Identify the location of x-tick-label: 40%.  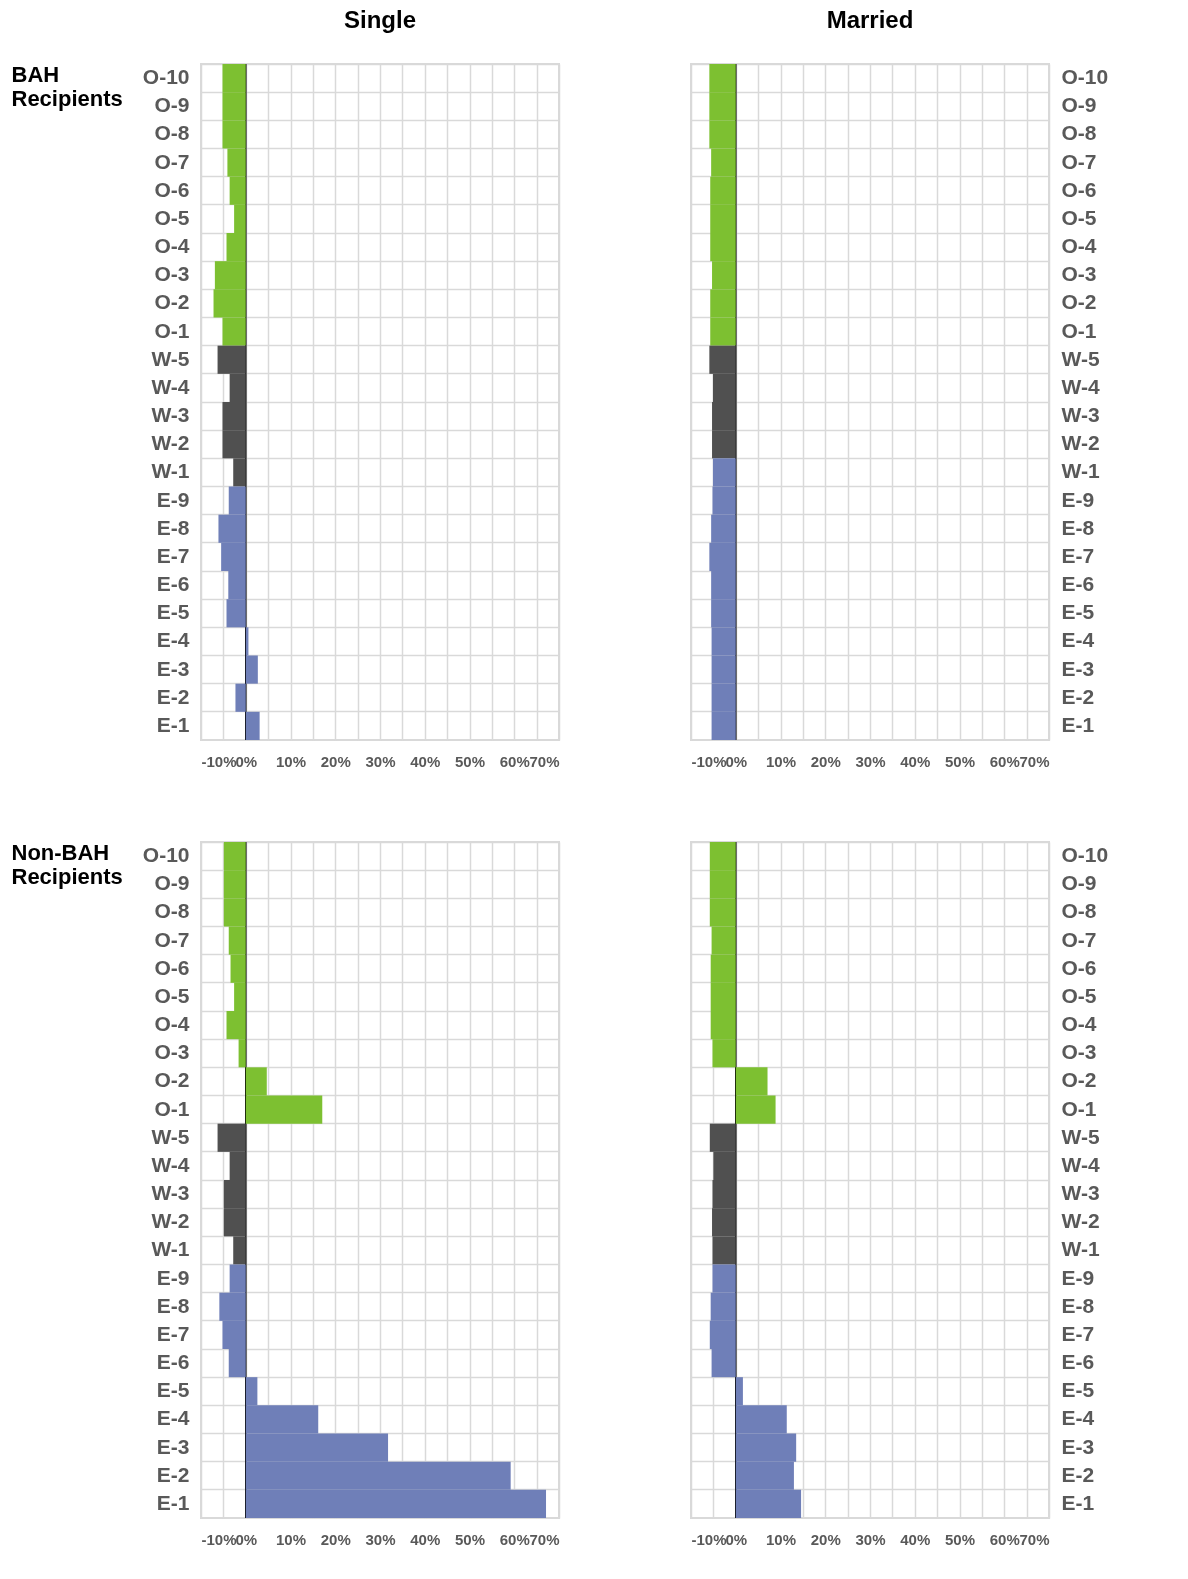
(915, 1539).